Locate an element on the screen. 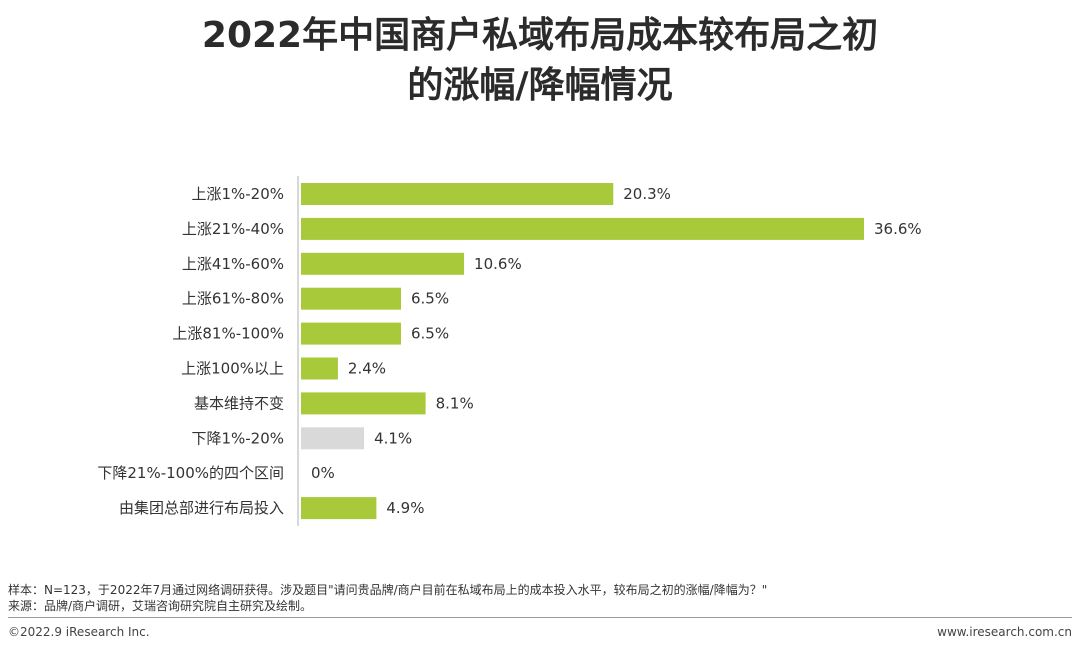 The width and height of the screenshot is (1080, 652). source-note: 来源：品牌/商户调研，艾瑞咨询研究院自主研究及绘制。 is located at coordinates (160, 606).